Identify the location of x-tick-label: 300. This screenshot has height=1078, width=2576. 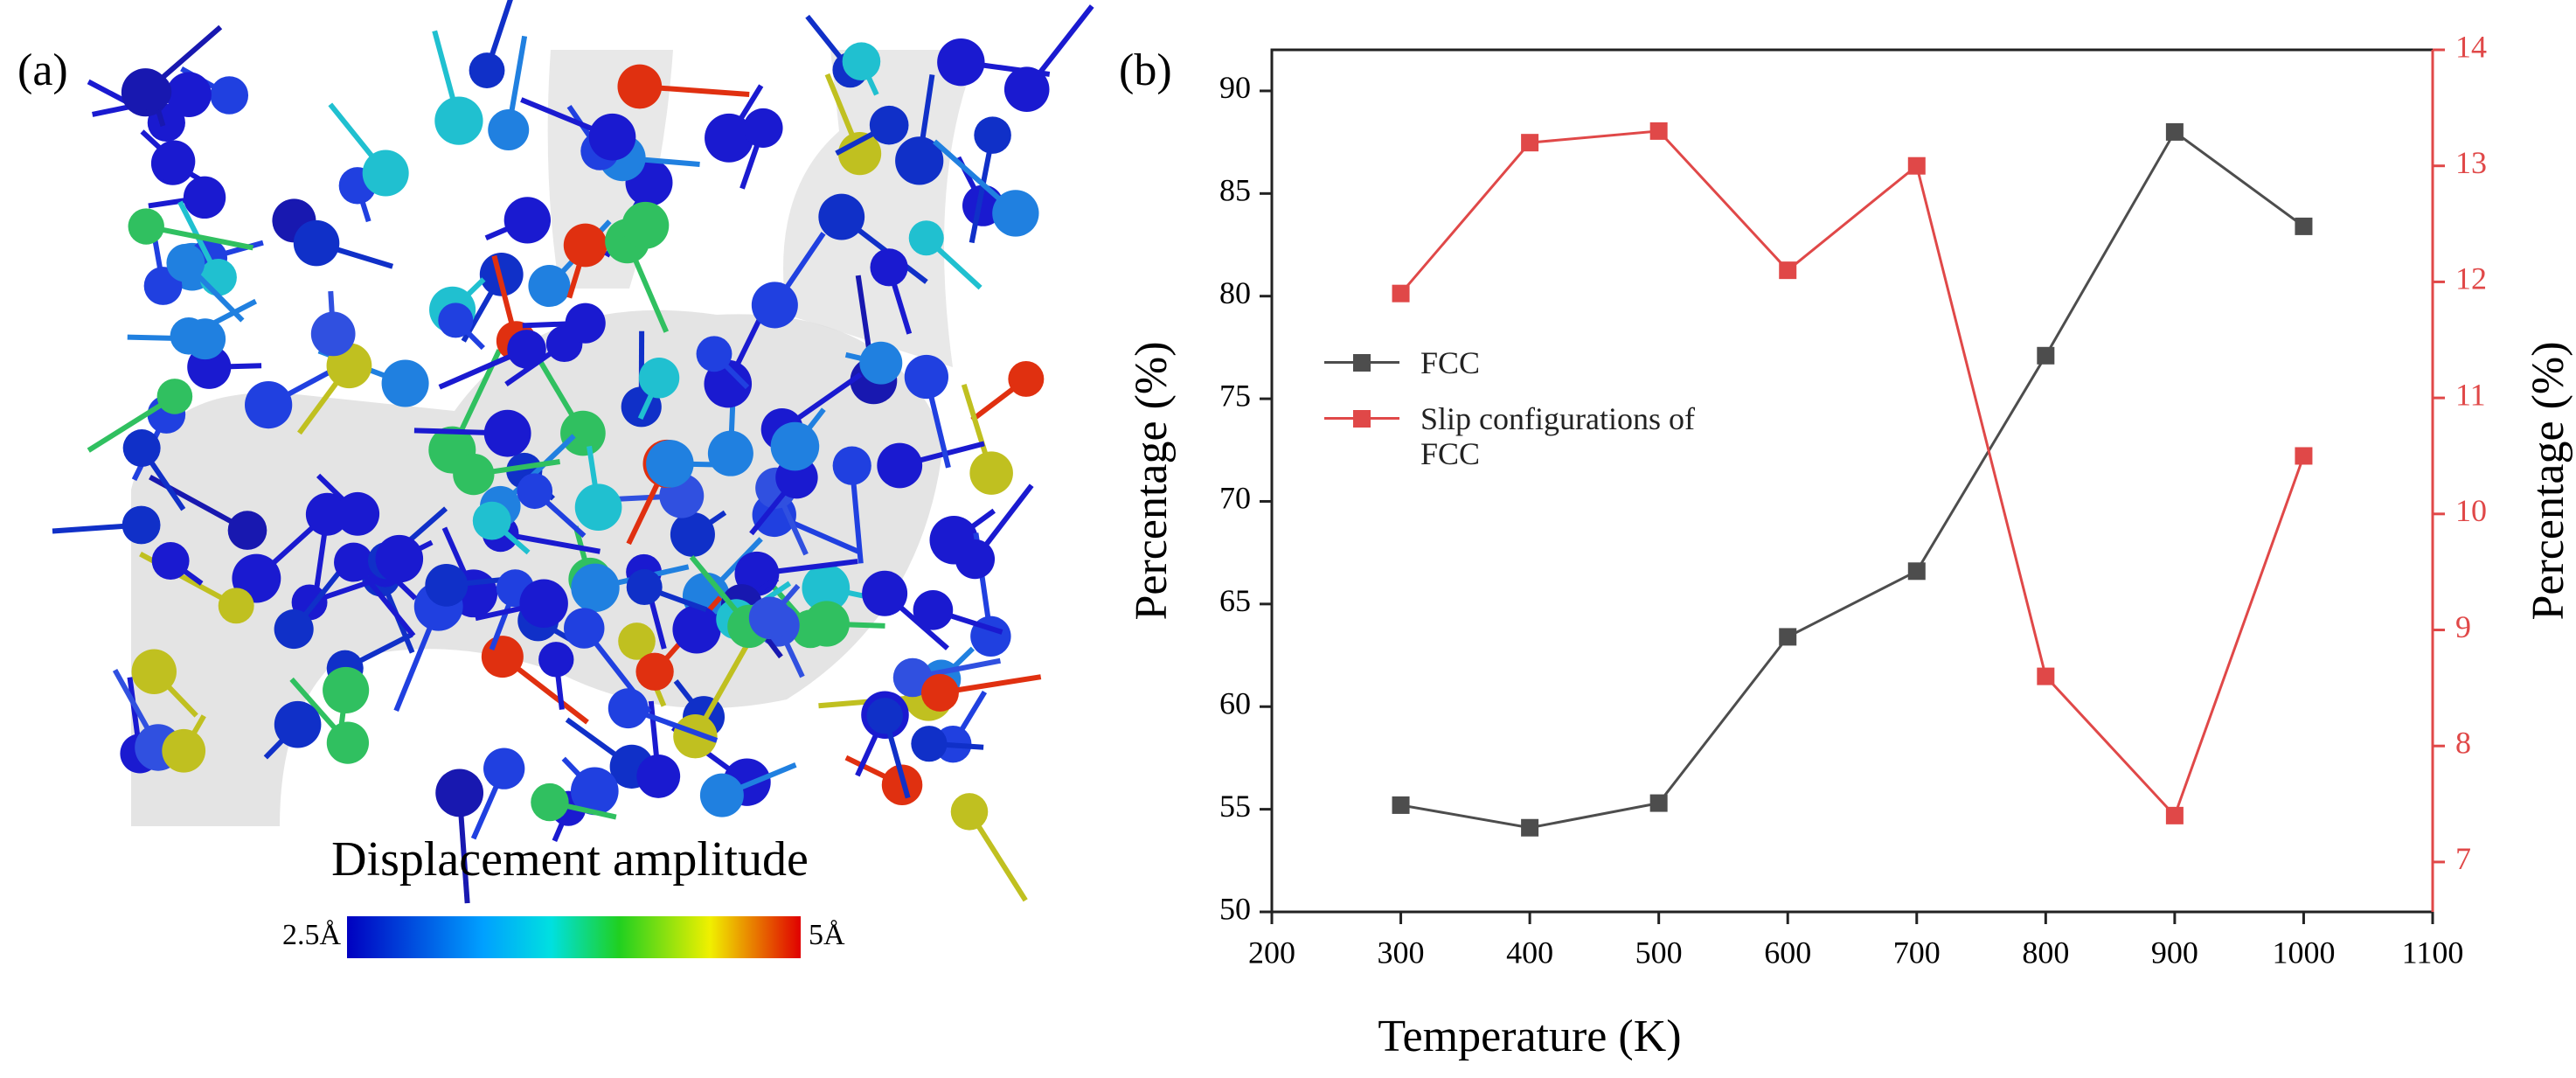
(1402, 952).